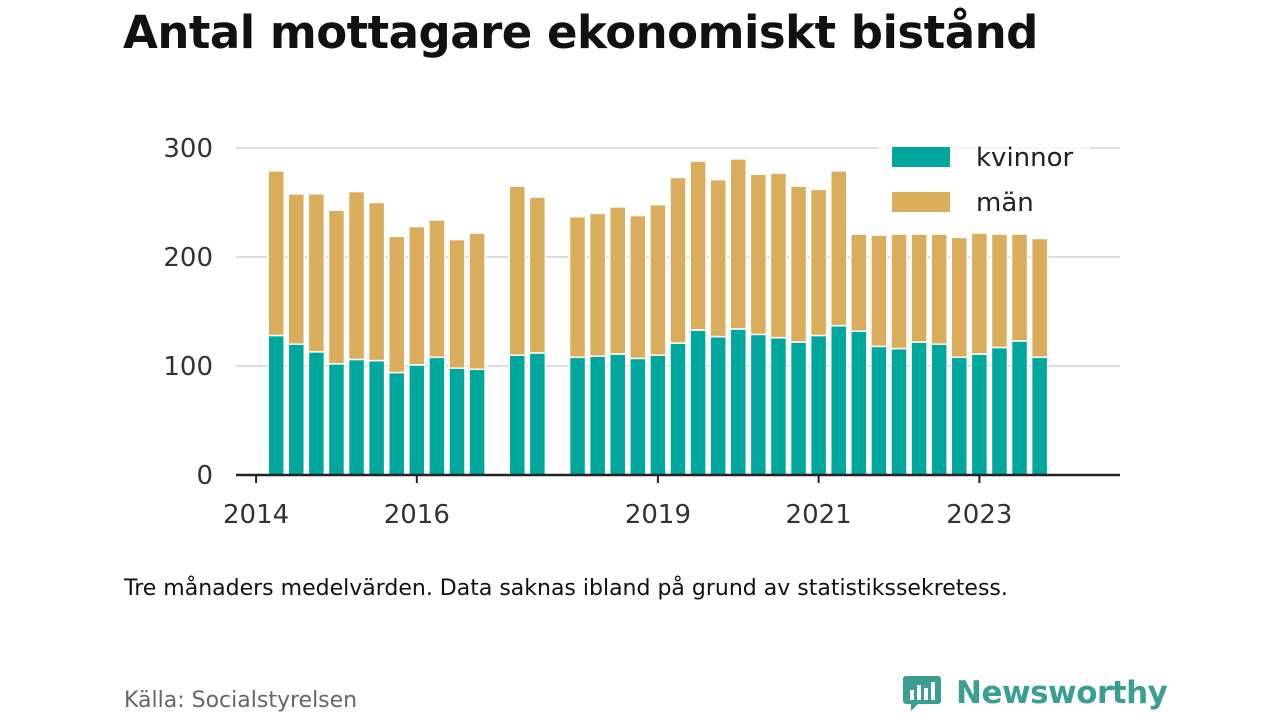 The image size is (1280, 720). What do you see at coordinates (580, 32) in the screenshot?
I see `chart-title: Antal mottagare ekonomiskt bistånd` at bounding box center [580, 32].